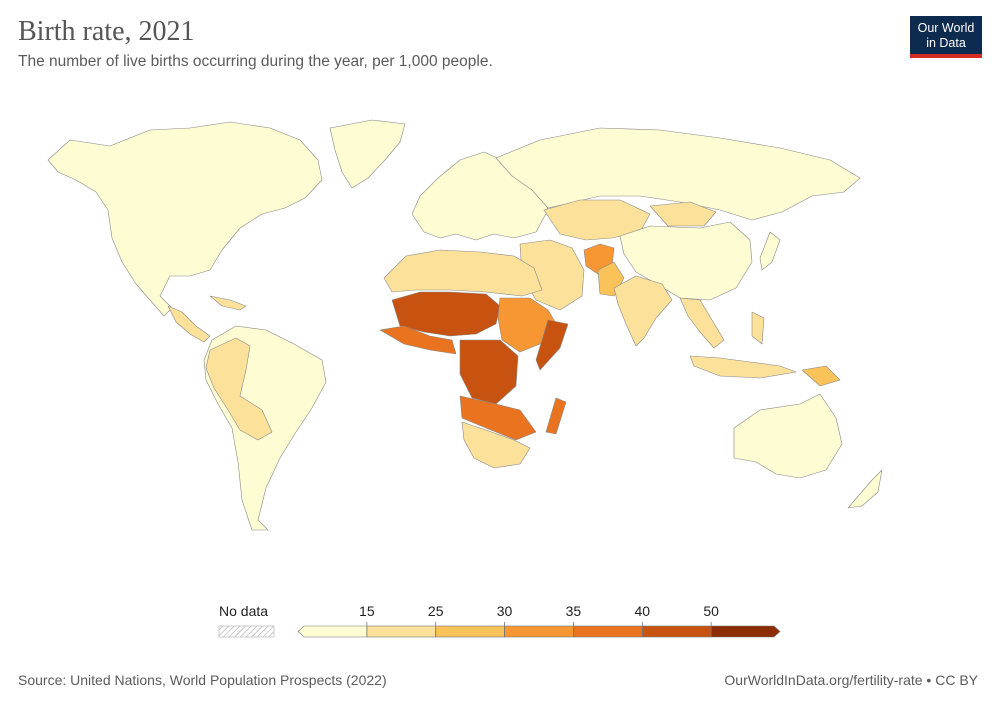  Describe the element at coordinates (946, 28) in the screenshot. I see `logo-line-1: Our World` at that location.